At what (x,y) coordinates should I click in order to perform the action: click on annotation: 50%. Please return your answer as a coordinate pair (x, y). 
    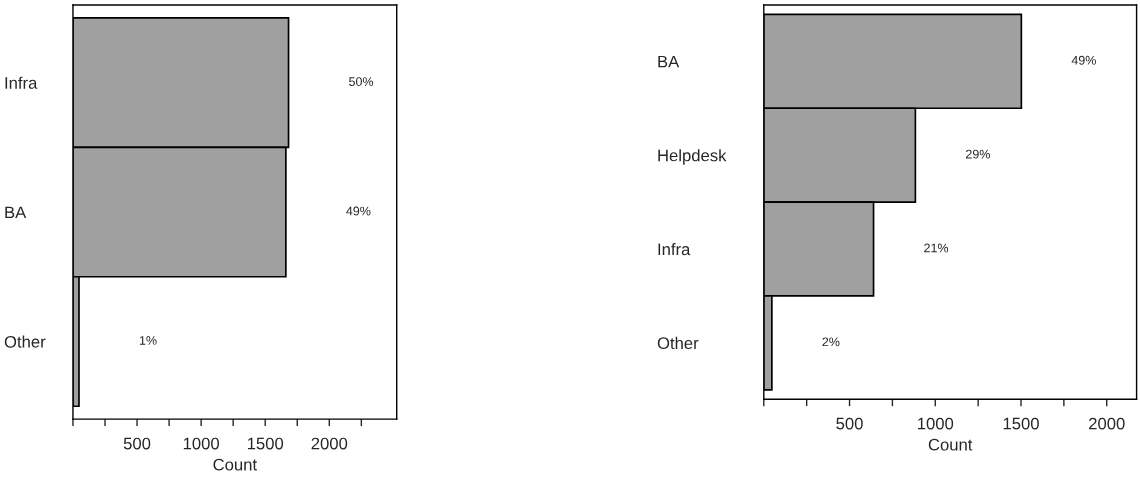
    Looking at the image, I should click on (361, 81).